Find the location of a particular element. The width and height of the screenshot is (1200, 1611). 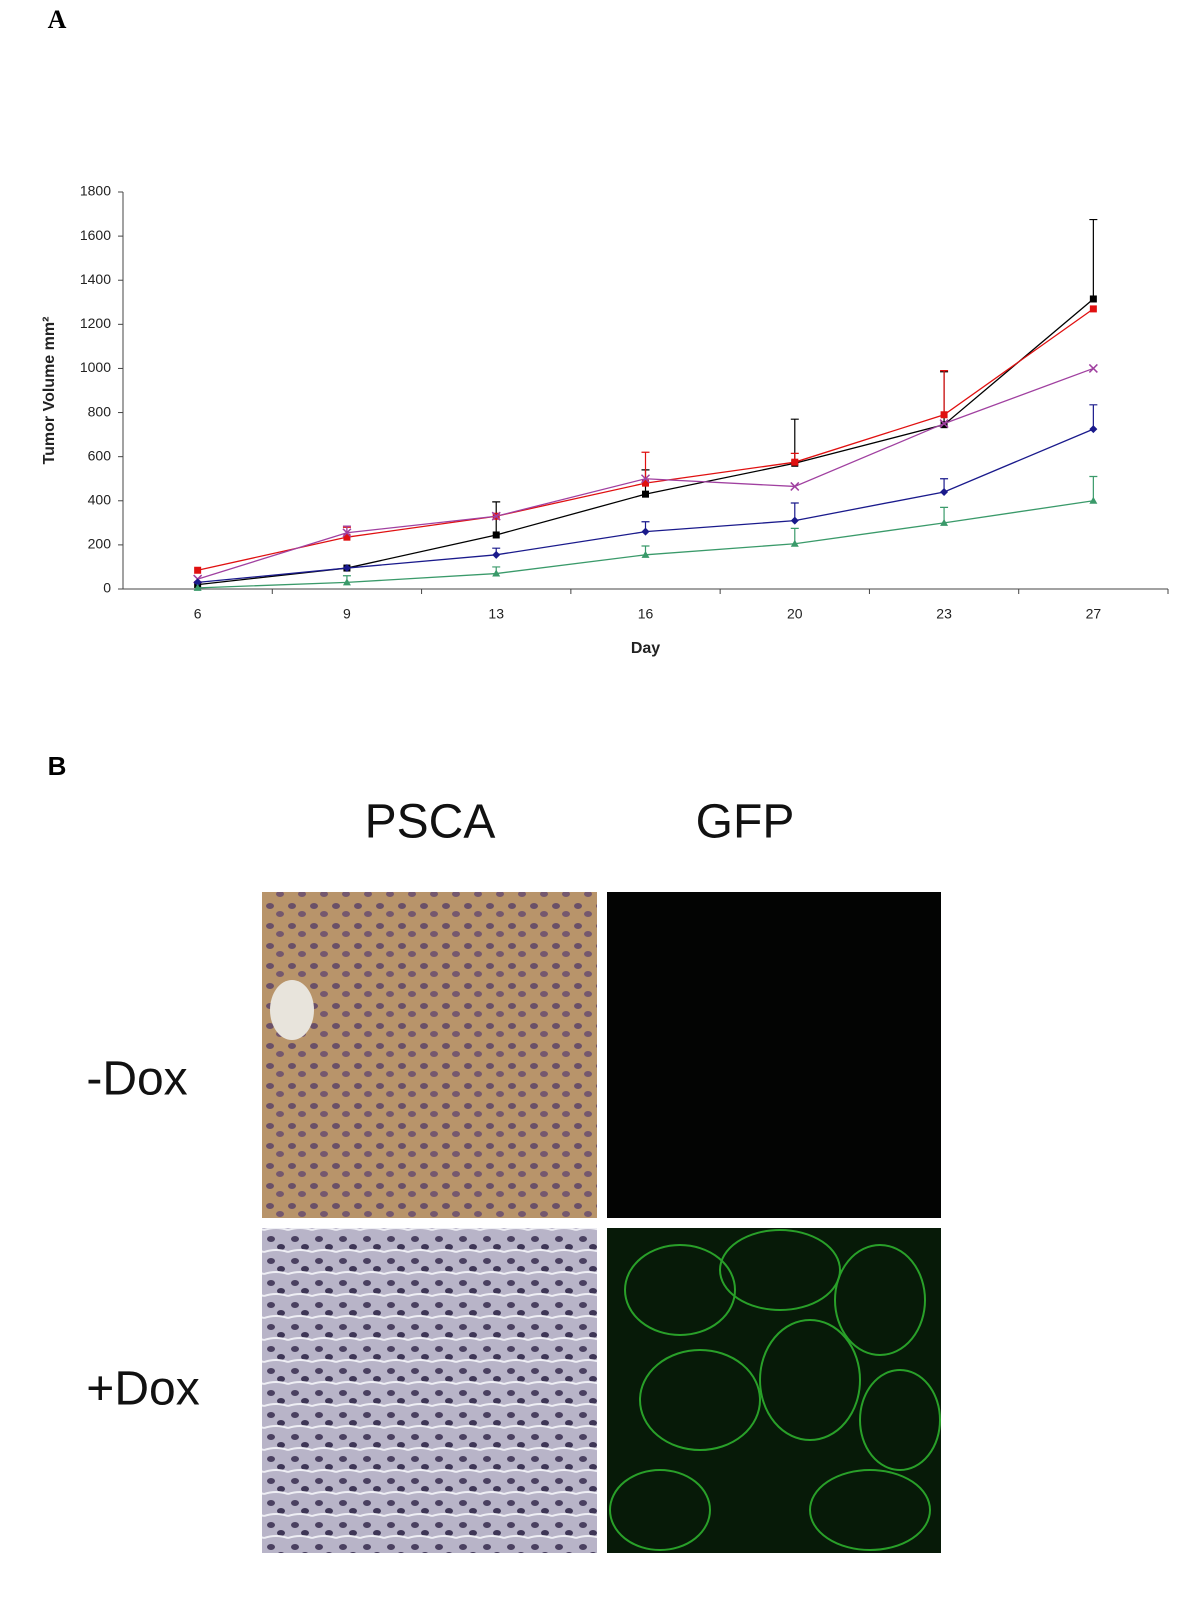

x-axis-title: Day is located at coordinates (645, 648).